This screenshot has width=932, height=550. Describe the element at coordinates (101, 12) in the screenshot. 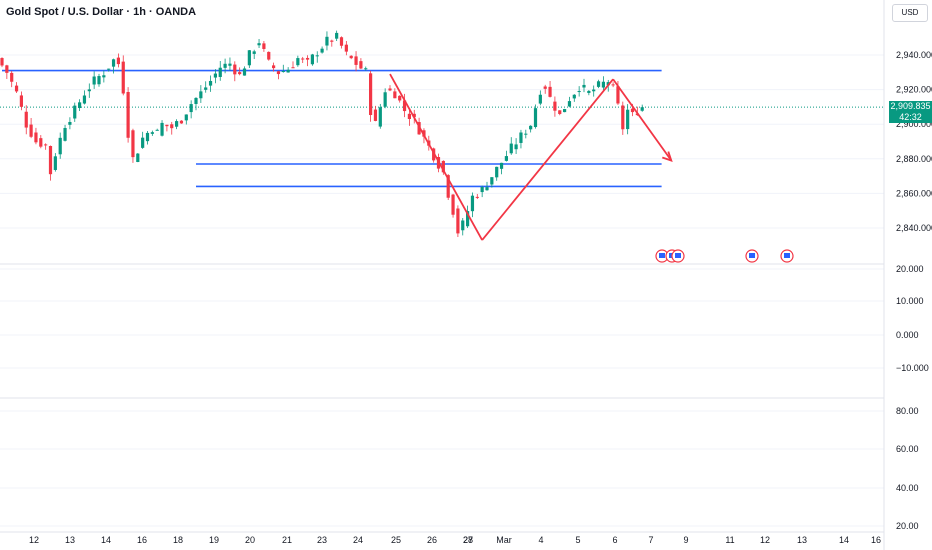

I see `chart-title: Gold Spot / U.S. Dollar · 1h · OANDA` at that location.